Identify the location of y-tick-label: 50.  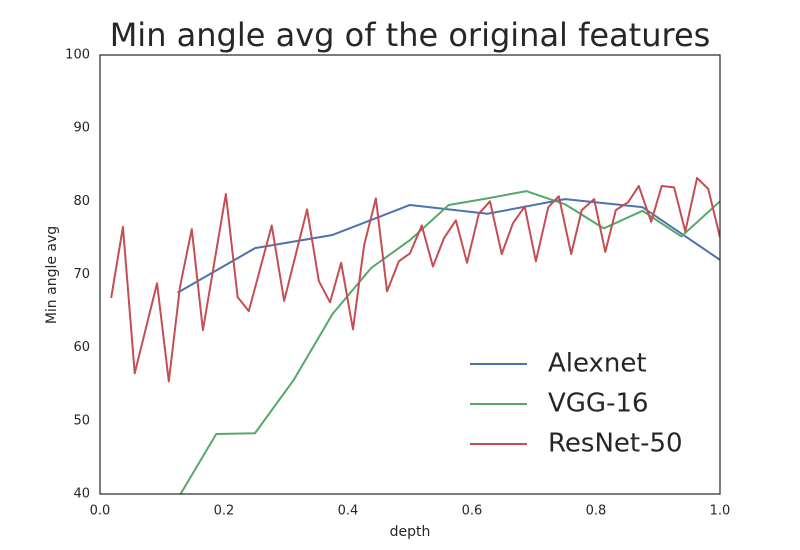
(81, 420).